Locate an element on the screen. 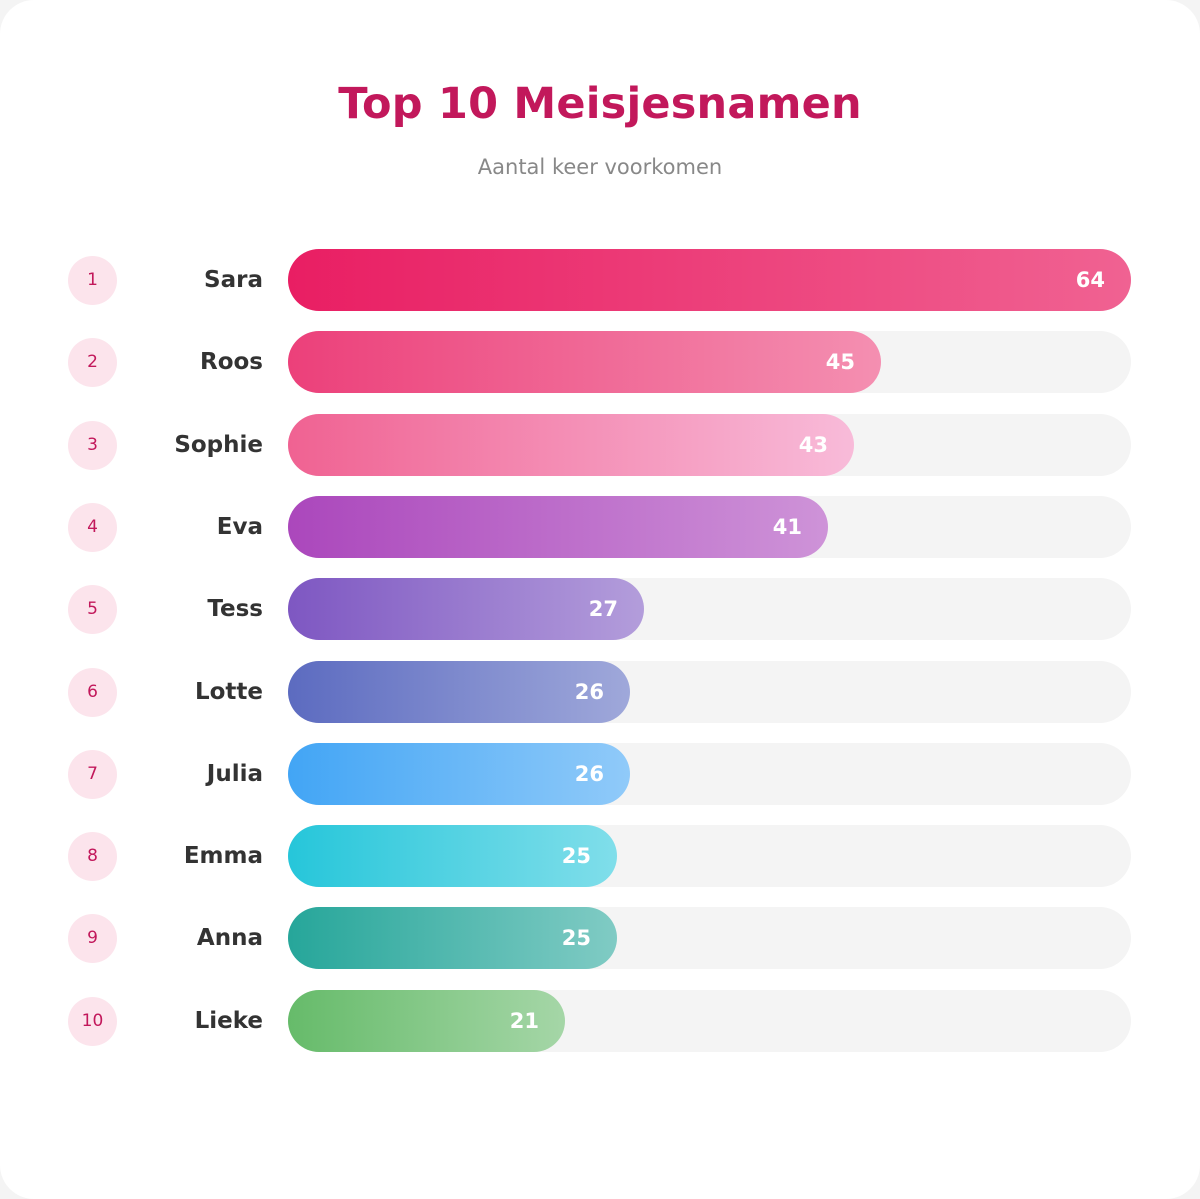 This screenshot has width=1200, height=1199. bar-track: 21 is located at coordinates (709, 1021).